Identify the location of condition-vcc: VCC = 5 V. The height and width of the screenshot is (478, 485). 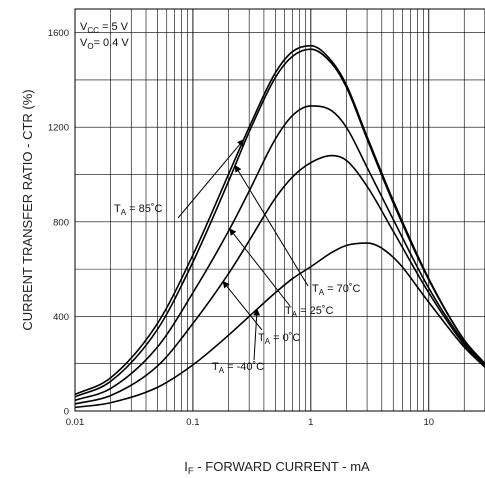
(104, 28).